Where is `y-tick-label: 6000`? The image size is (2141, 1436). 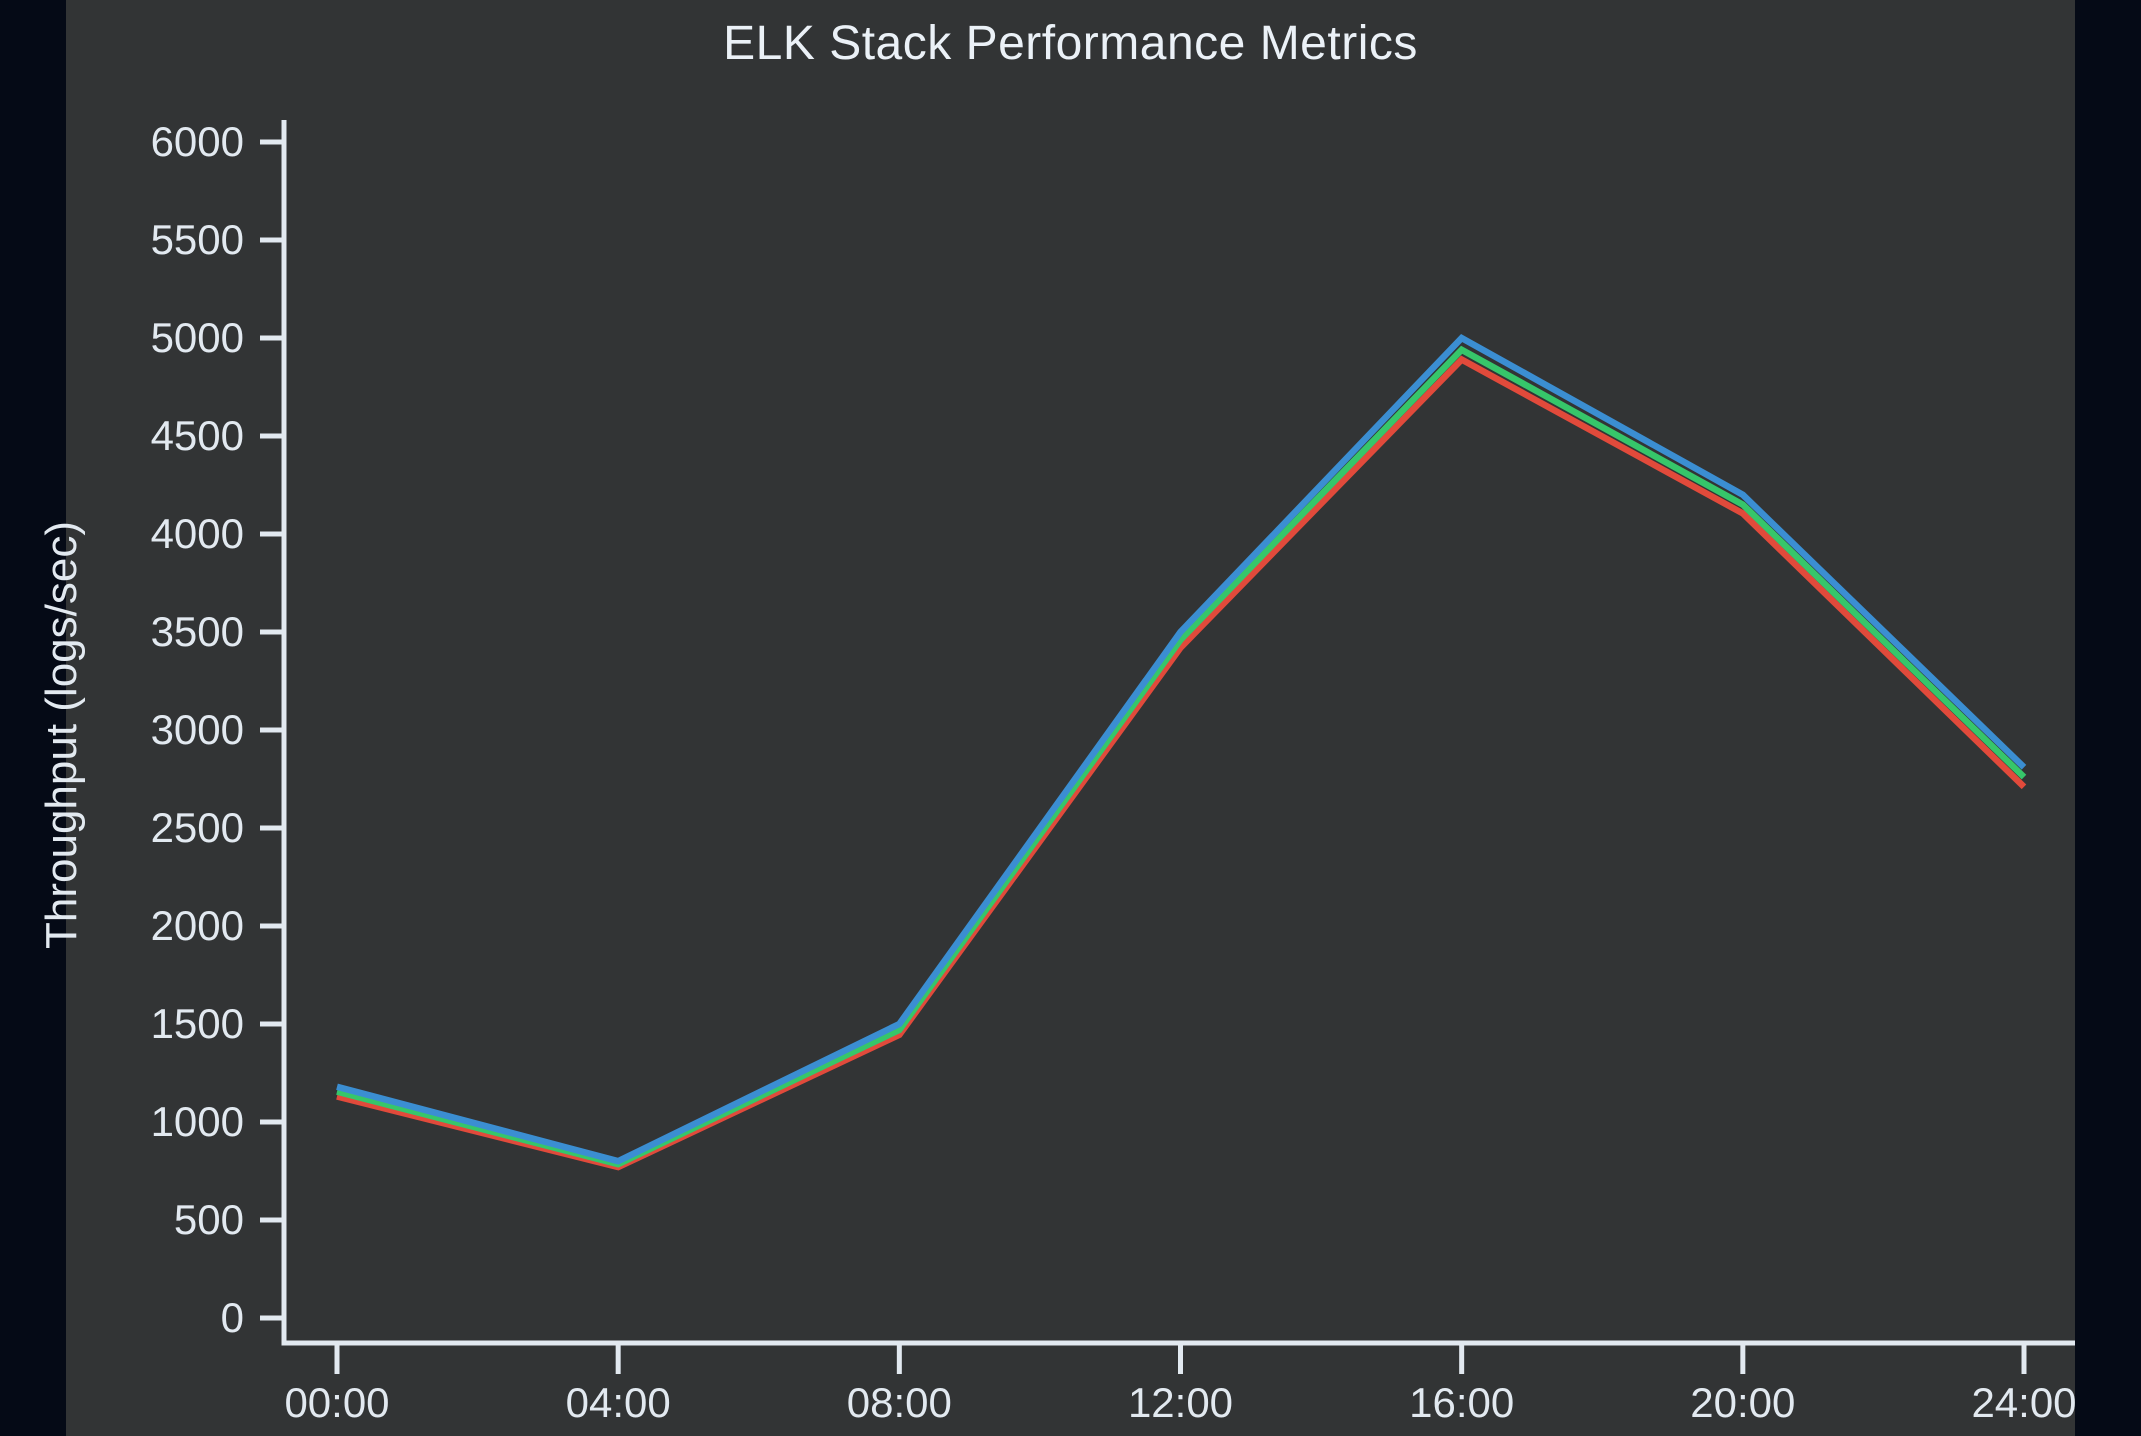 y-tick-label: 6000 is located at coordinates (197, 141).